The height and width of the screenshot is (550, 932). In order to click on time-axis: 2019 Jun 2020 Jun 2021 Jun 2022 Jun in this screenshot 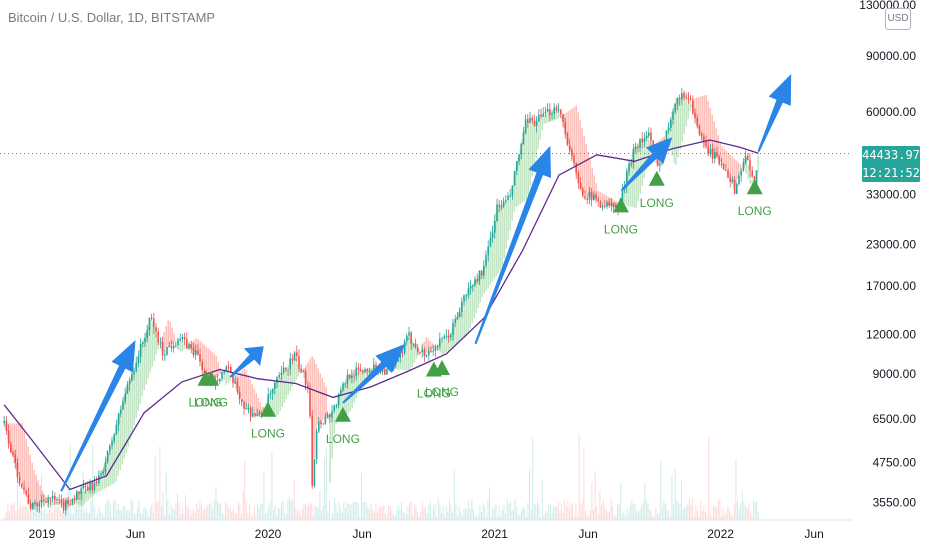, I will do `click(426, 534)`.